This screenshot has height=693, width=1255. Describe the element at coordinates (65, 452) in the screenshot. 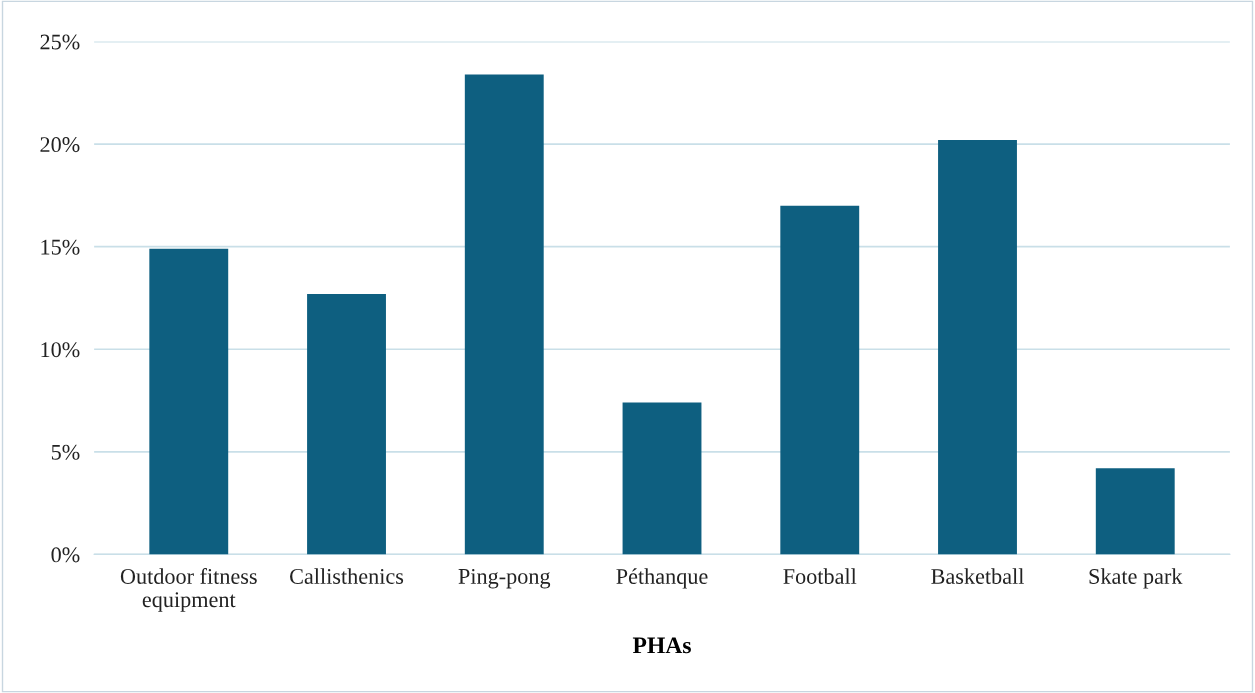

I see `y-tick-label: 5%` at that location.